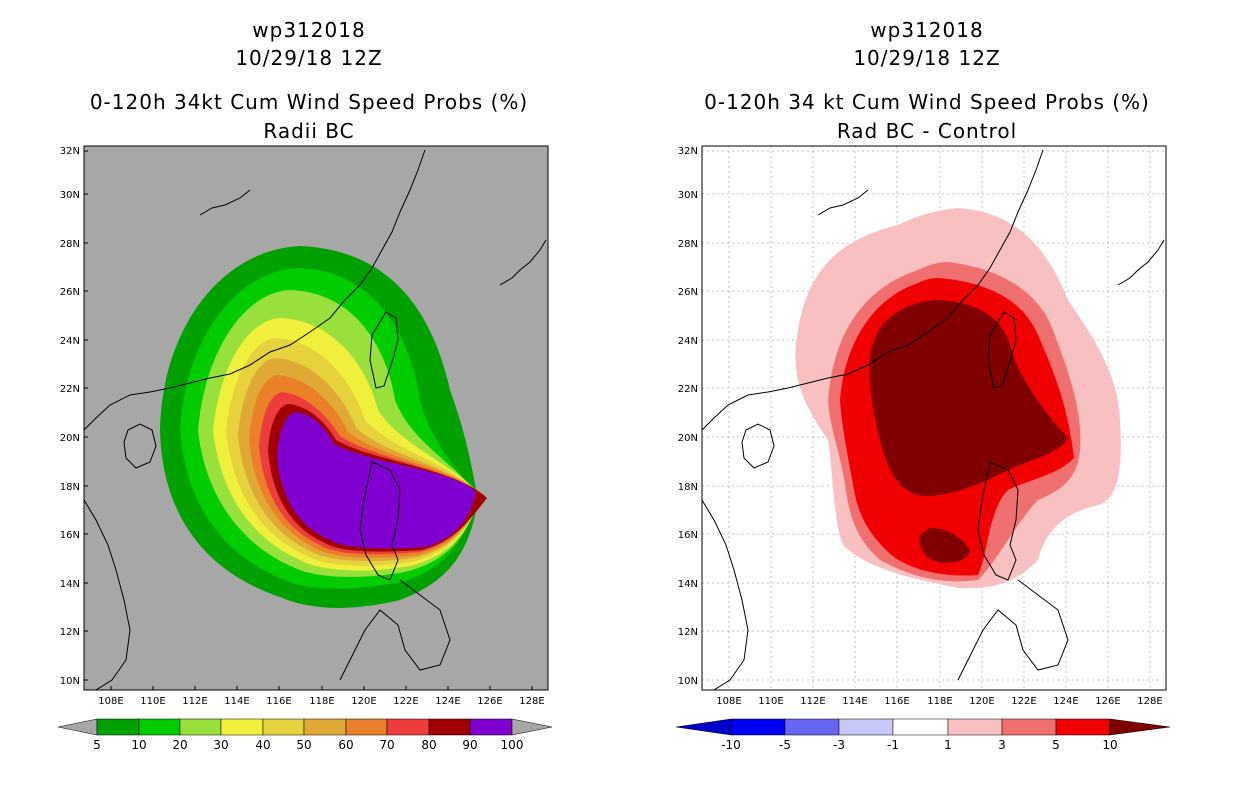 This screenshot has height=800, width=1236. What do you see at coordinates (309, 30) in the screenshot?
I see `left-storm-id: wp312018` at bounding box center [309, 30].